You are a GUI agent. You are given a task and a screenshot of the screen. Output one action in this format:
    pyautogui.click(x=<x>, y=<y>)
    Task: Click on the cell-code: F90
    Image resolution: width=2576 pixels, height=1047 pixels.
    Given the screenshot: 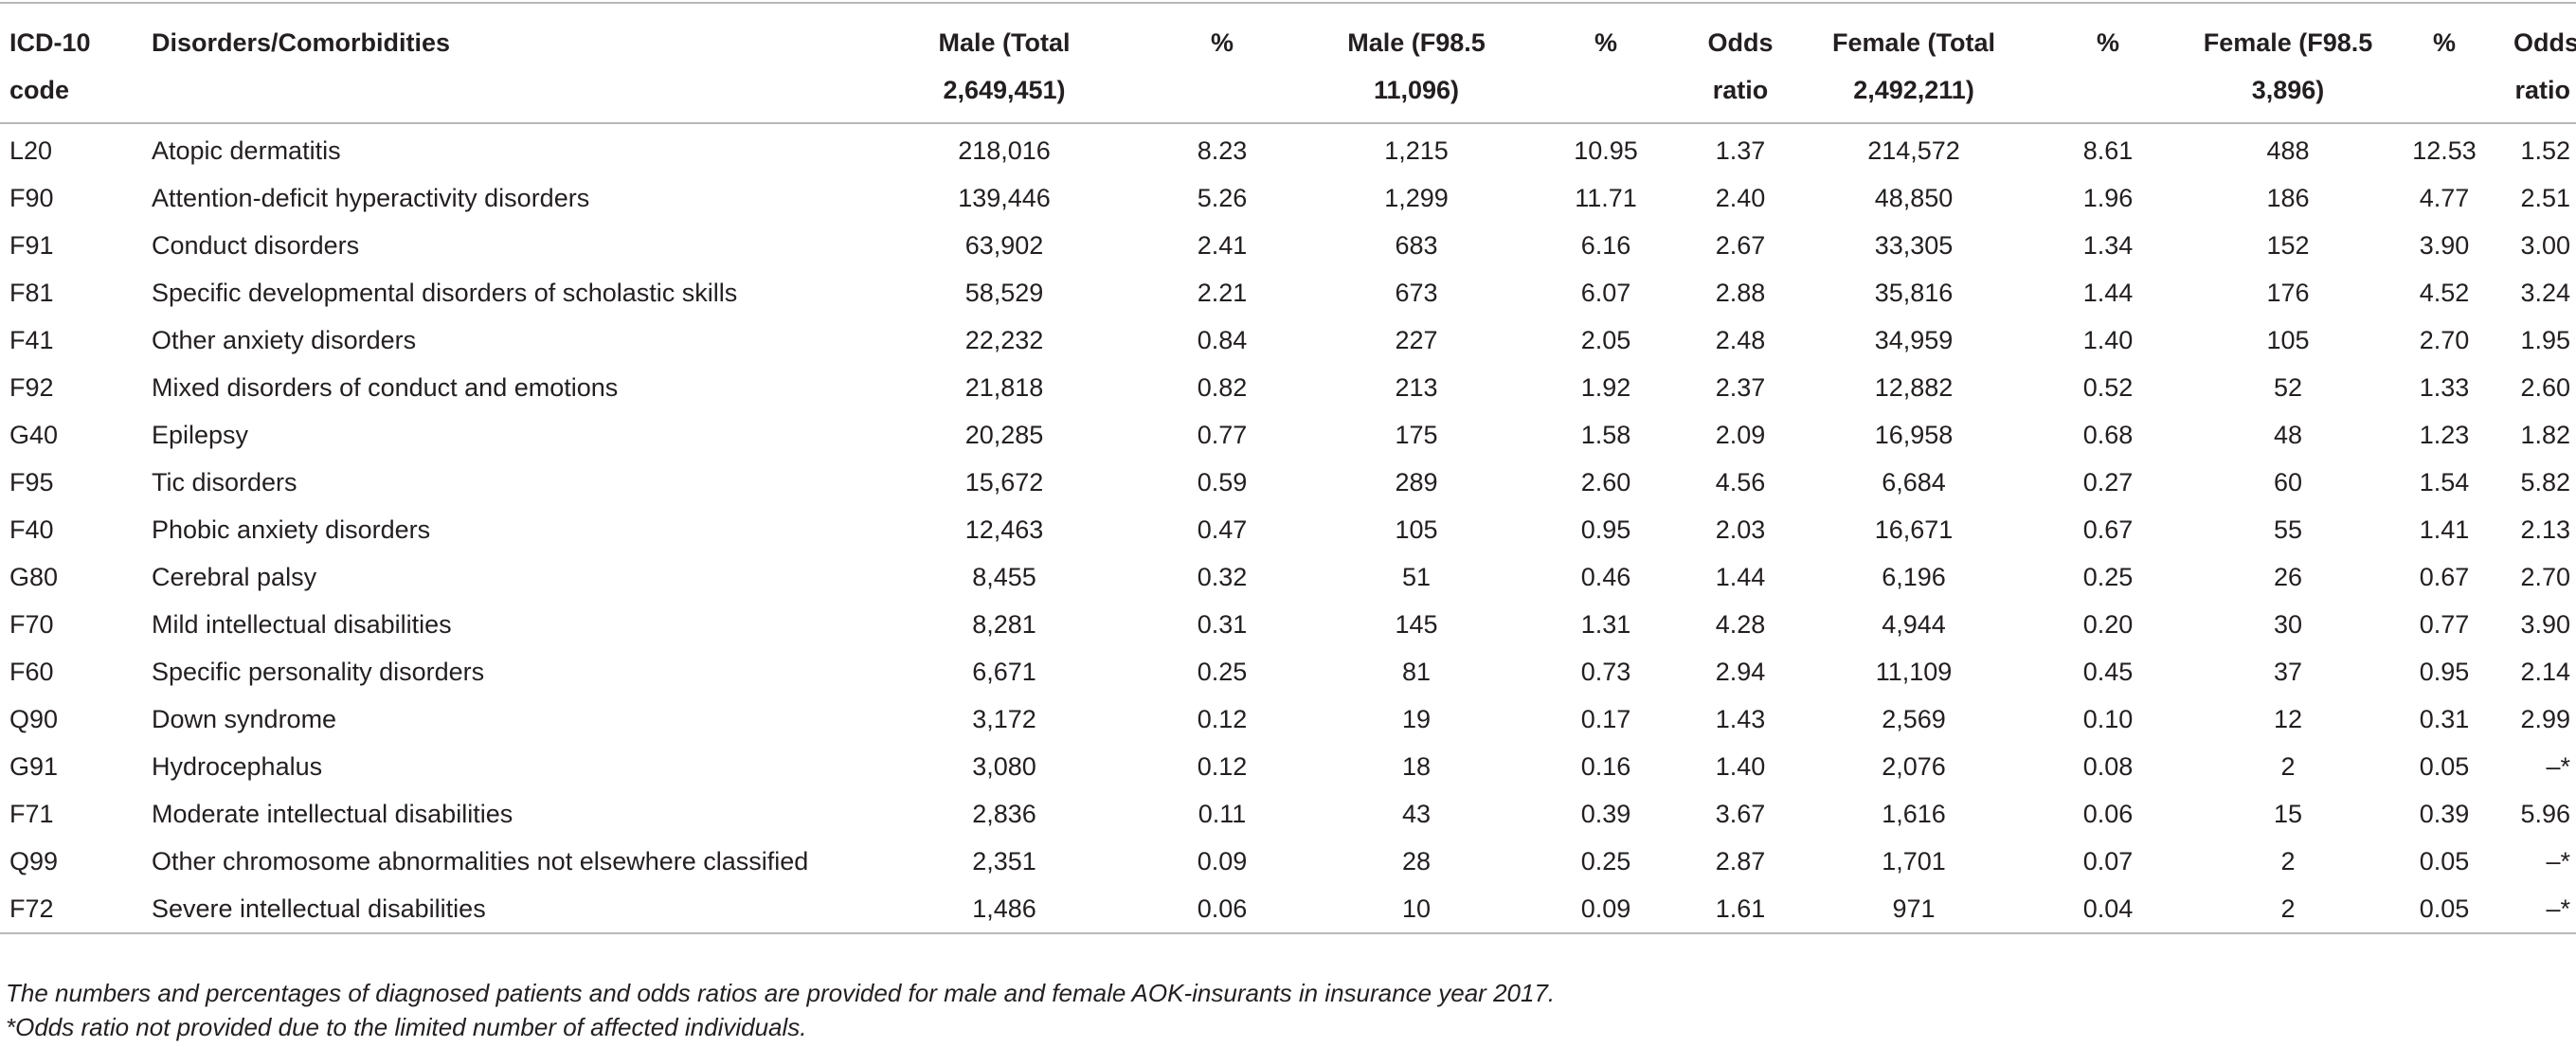 What is the action you would take?
    pyautogui.click(x=31, y=198)
    